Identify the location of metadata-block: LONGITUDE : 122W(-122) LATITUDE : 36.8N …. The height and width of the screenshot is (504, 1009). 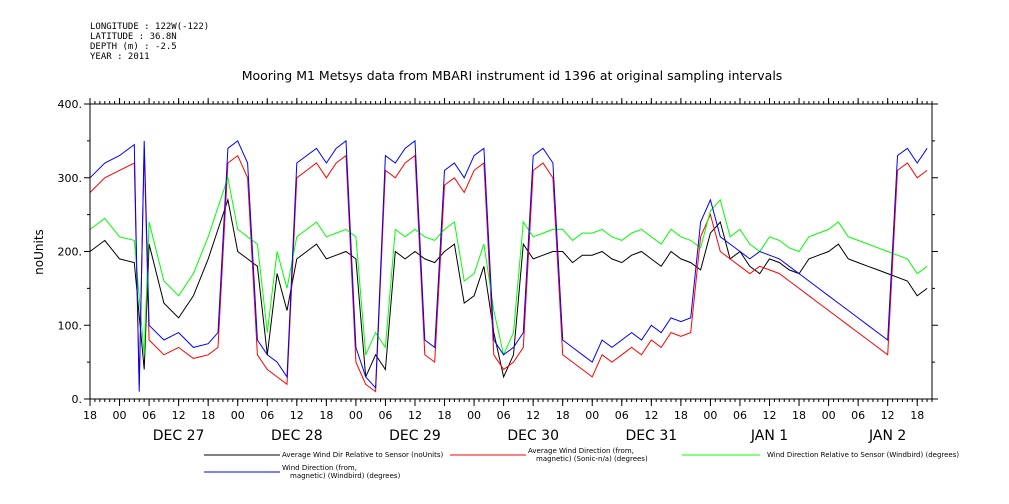
(149, 42).